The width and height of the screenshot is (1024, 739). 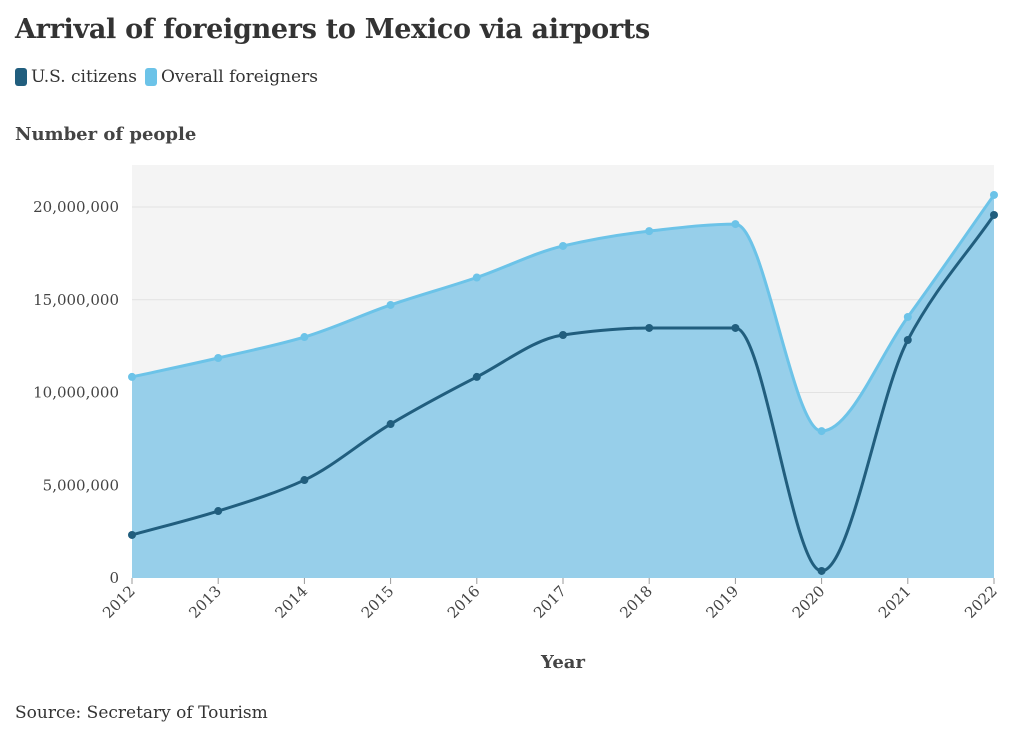 I want to click on legend: U.S. citizens Overall foreigners, so click(x=166, y=77).